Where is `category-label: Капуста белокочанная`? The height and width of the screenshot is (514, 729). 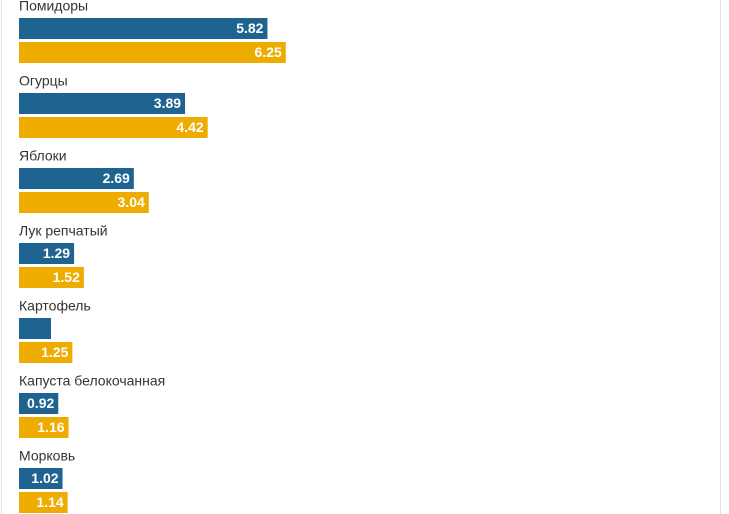 category-label: Капуста белокочанная is located at coordinates (92, 381).